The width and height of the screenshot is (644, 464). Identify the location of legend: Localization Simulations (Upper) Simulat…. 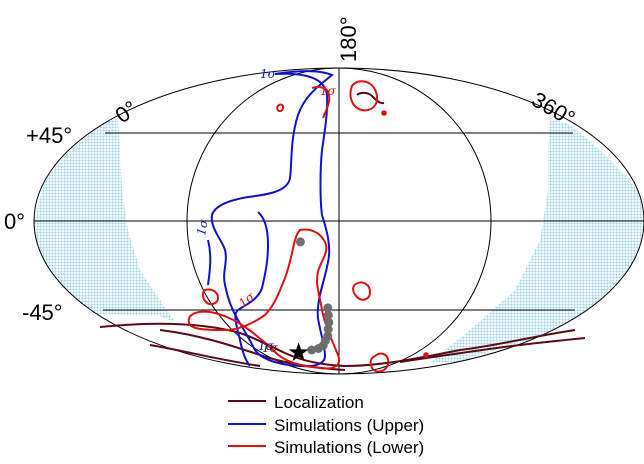
(326, 425).